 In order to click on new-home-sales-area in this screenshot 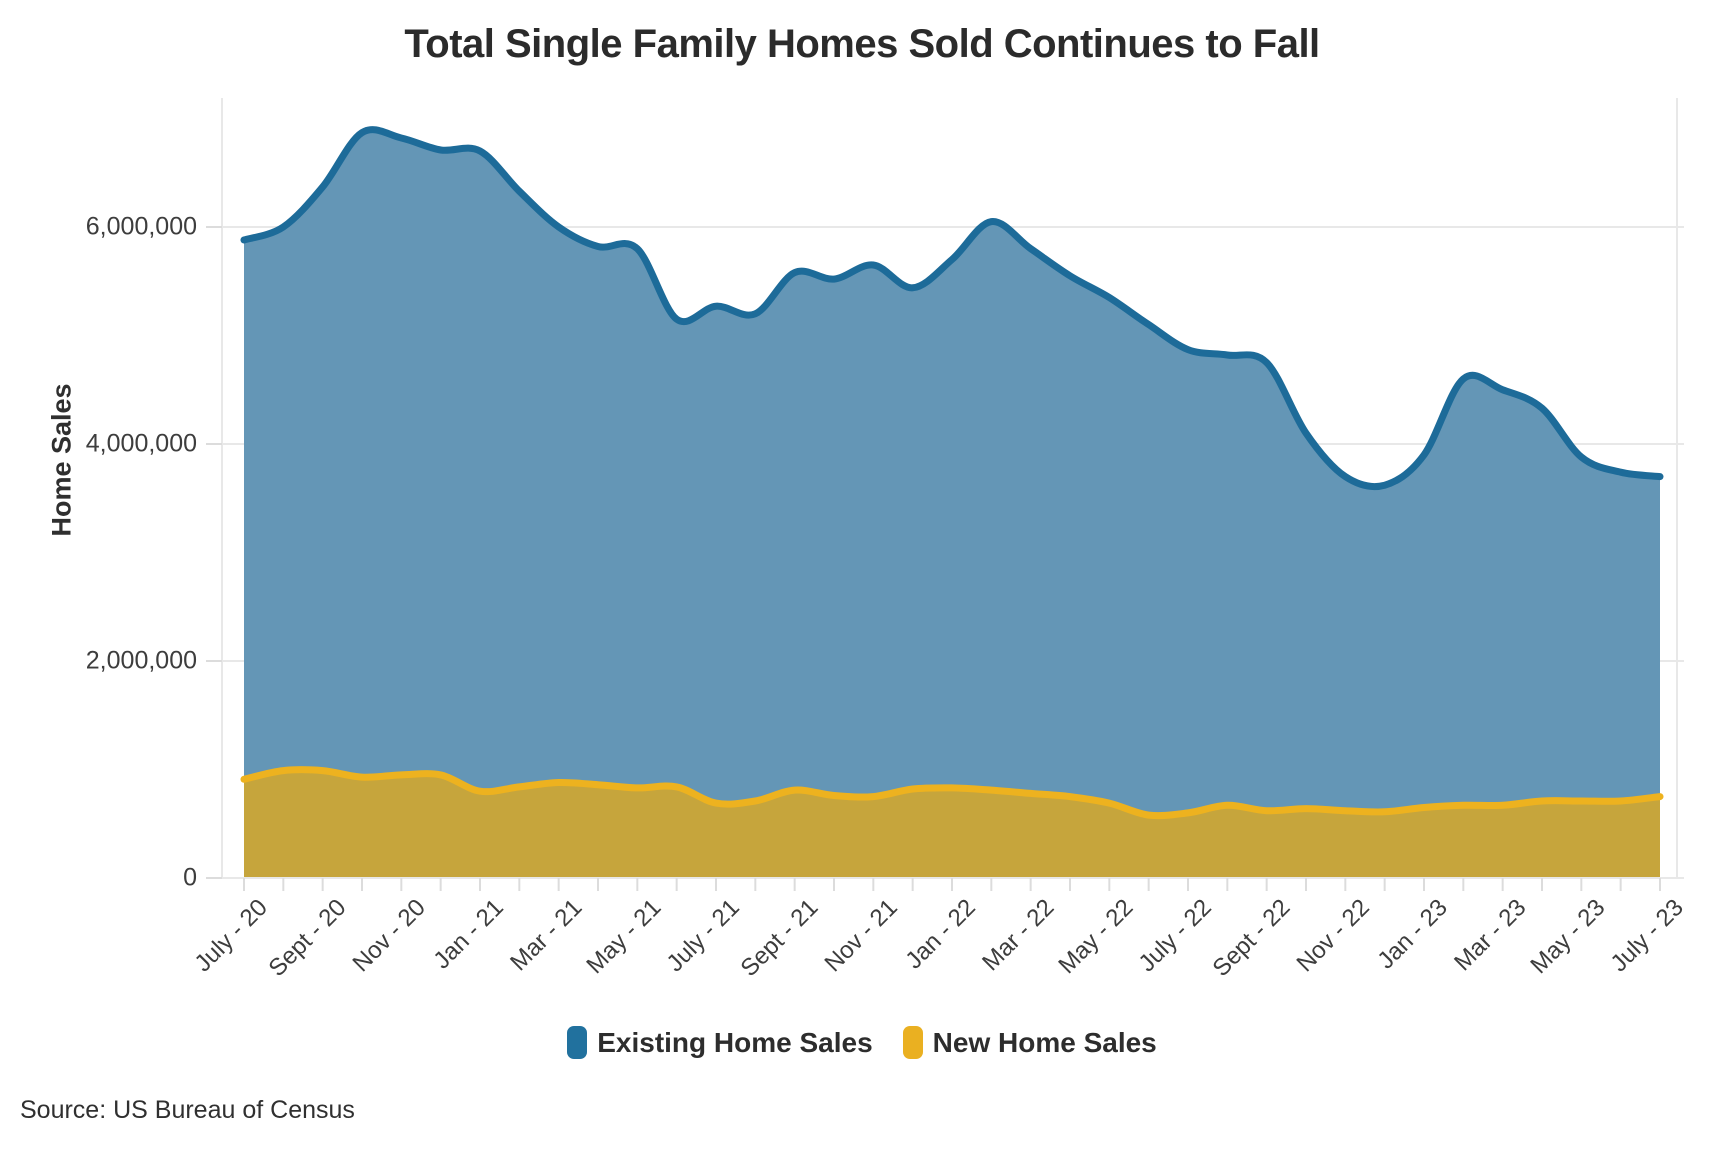, I will do `click(952, 823)`.